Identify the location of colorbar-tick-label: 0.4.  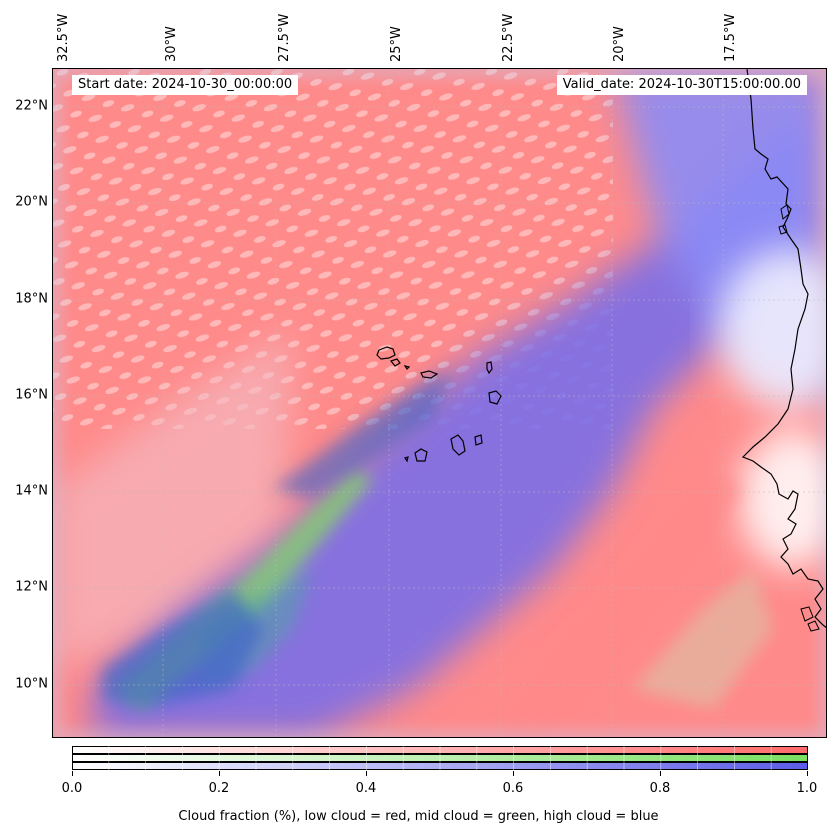
(366, 788).